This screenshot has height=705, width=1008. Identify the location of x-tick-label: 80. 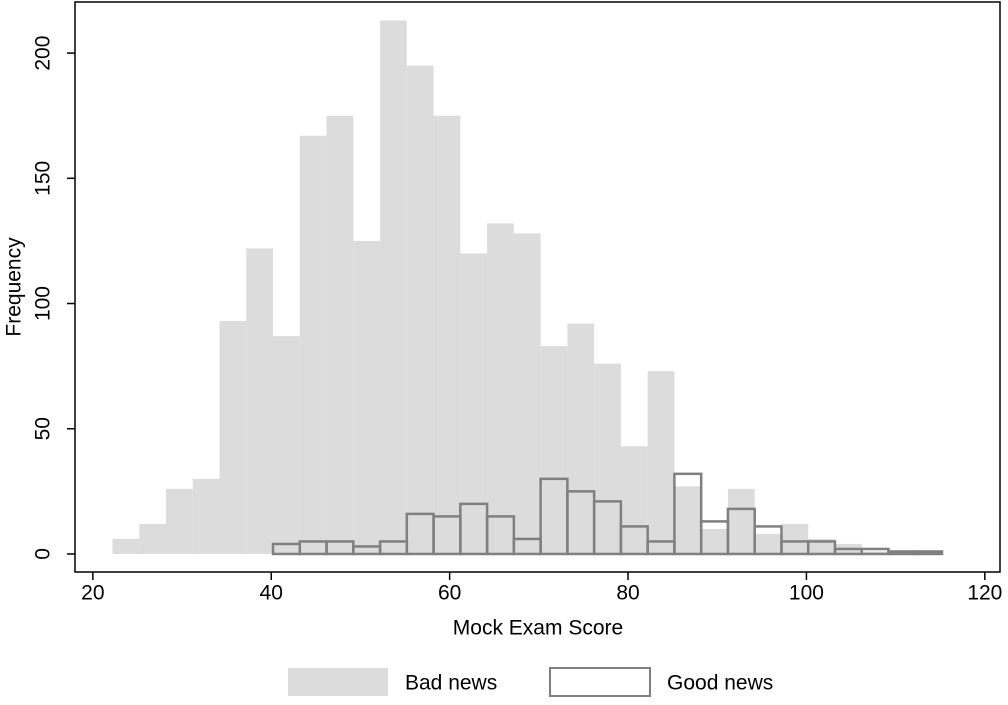
(627, 593).